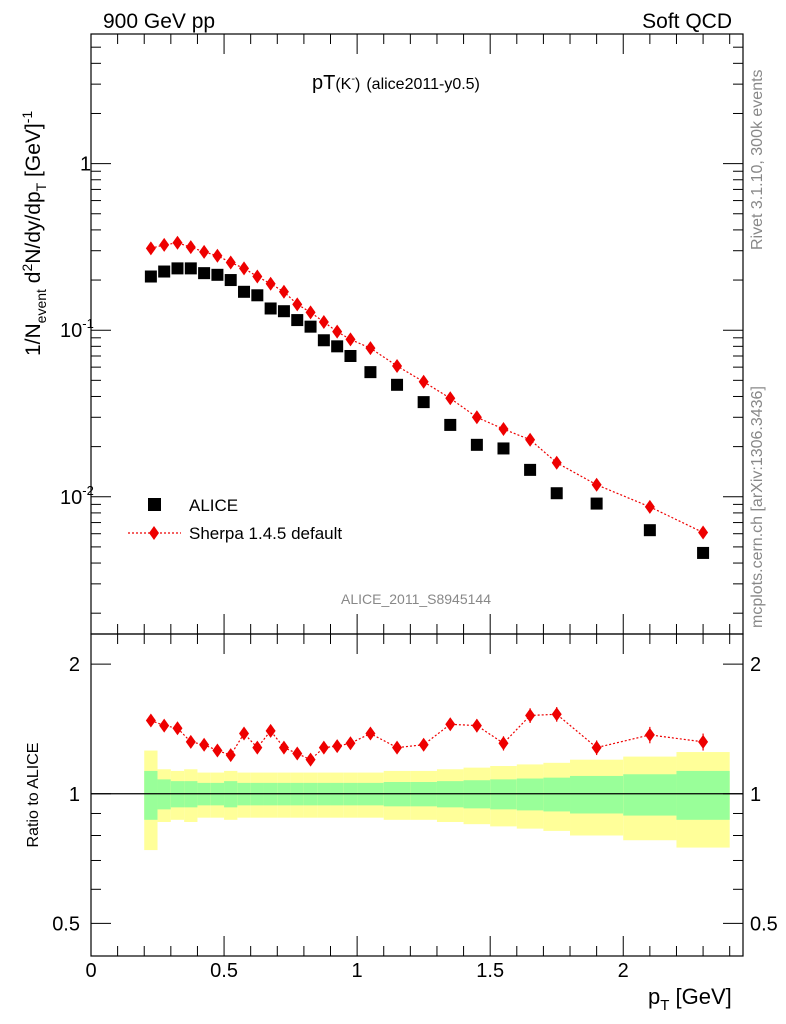 This screenshot has height=1024, width=786. What do you see at coordinates (687, 21) in the screenshot?
I see `header-right: Soft QCD` at bounding box center [687, 21].